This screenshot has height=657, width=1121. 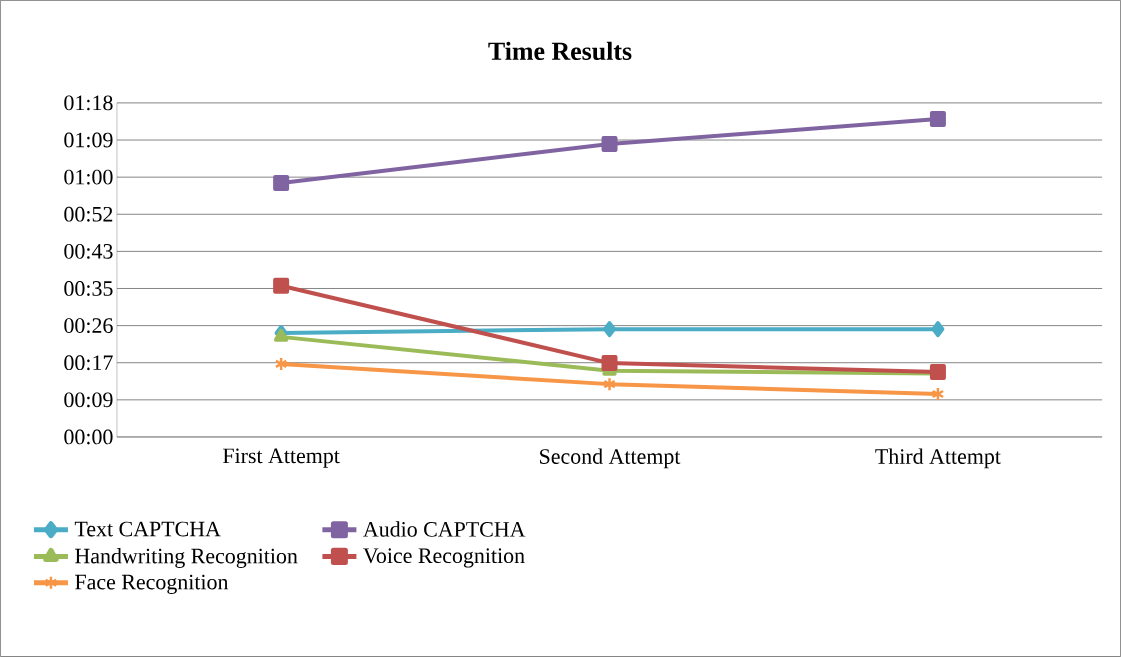 I want to click on x-tick-label: Second Attempt, so click(x=610, y=458).